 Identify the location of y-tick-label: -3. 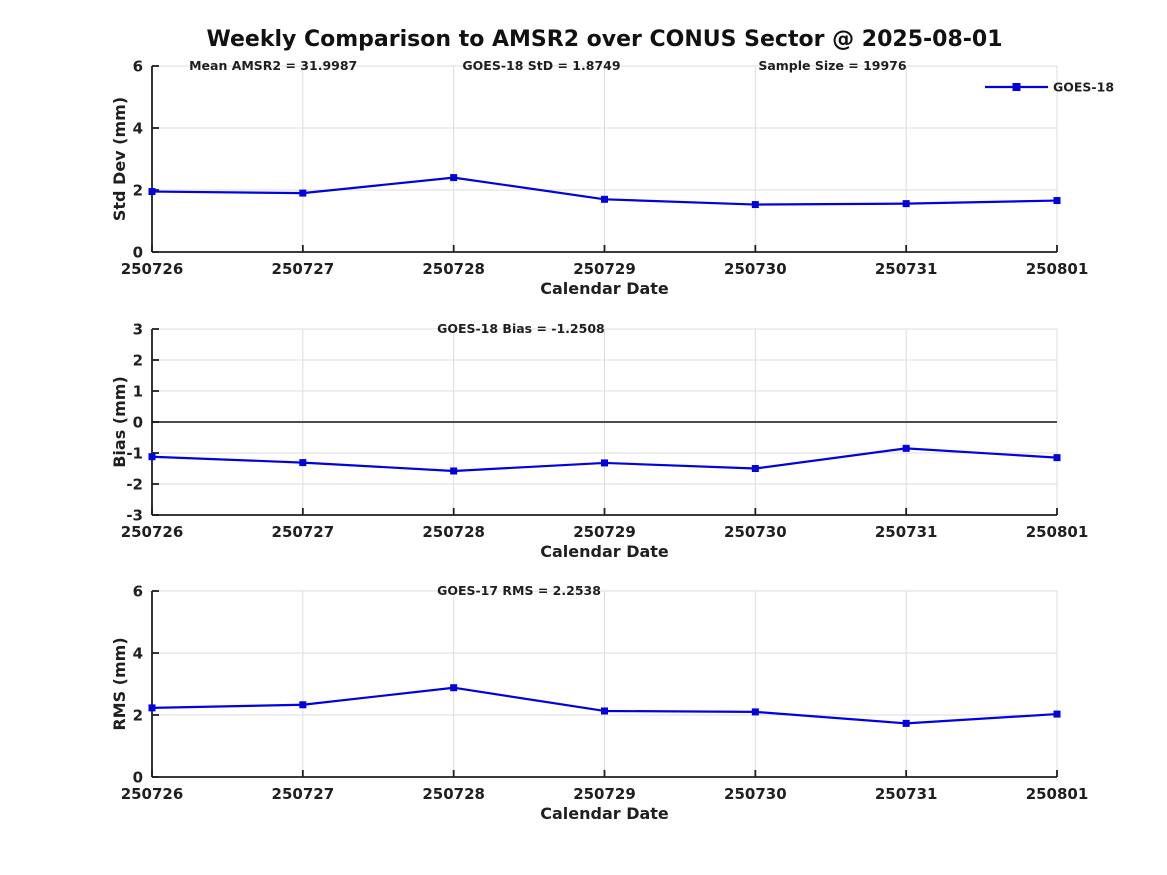
(134, 515).